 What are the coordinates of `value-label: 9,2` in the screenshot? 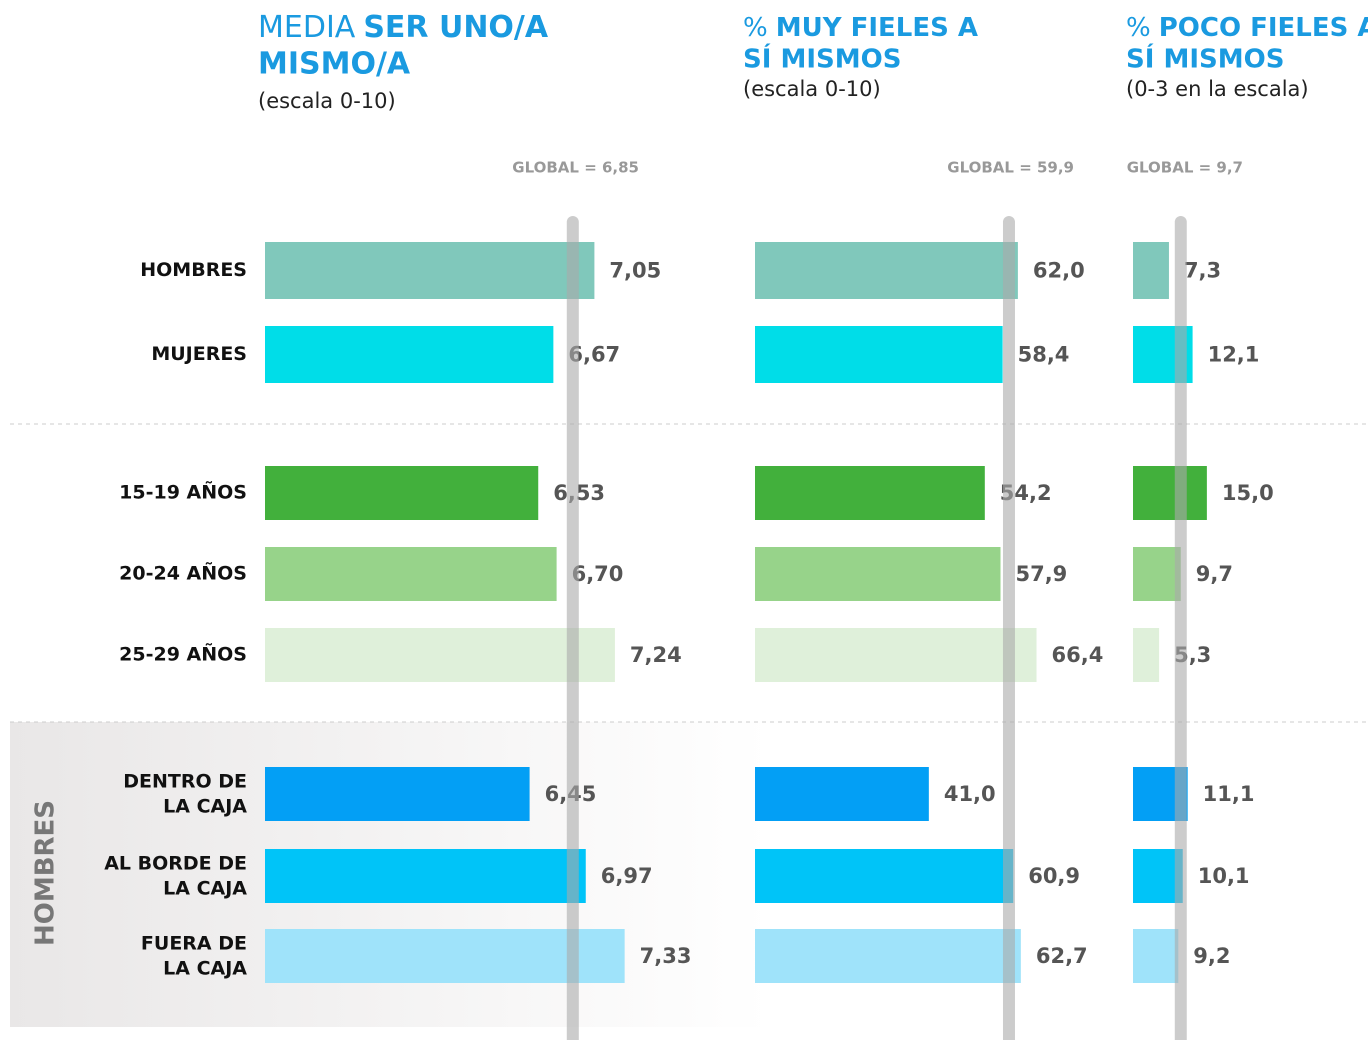 It's located at (1211, 956).